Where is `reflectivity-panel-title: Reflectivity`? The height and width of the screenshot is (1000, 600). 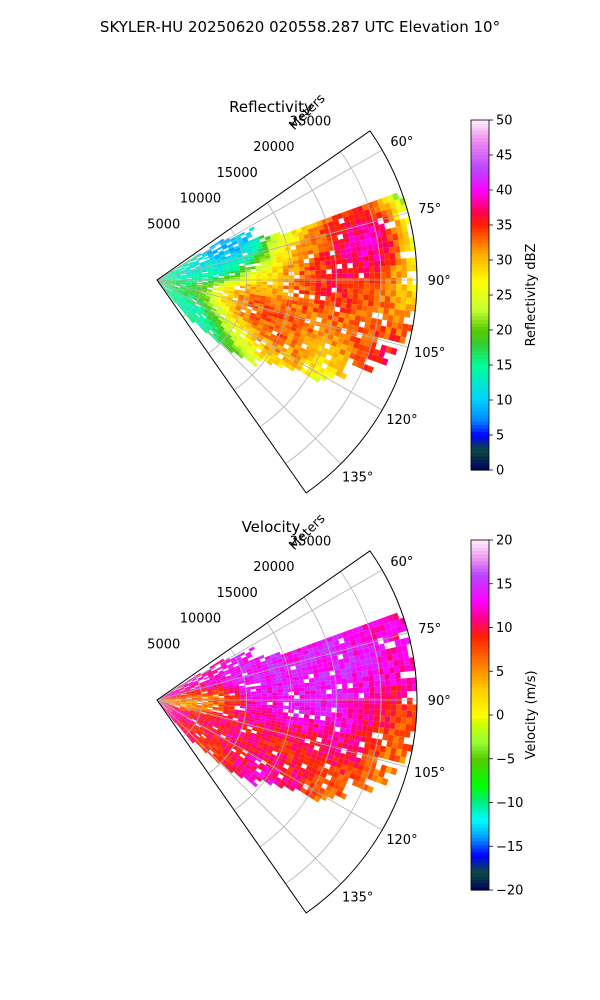 reflectivity-panel-title: Reflectivity is located at coordinates (271, 107).